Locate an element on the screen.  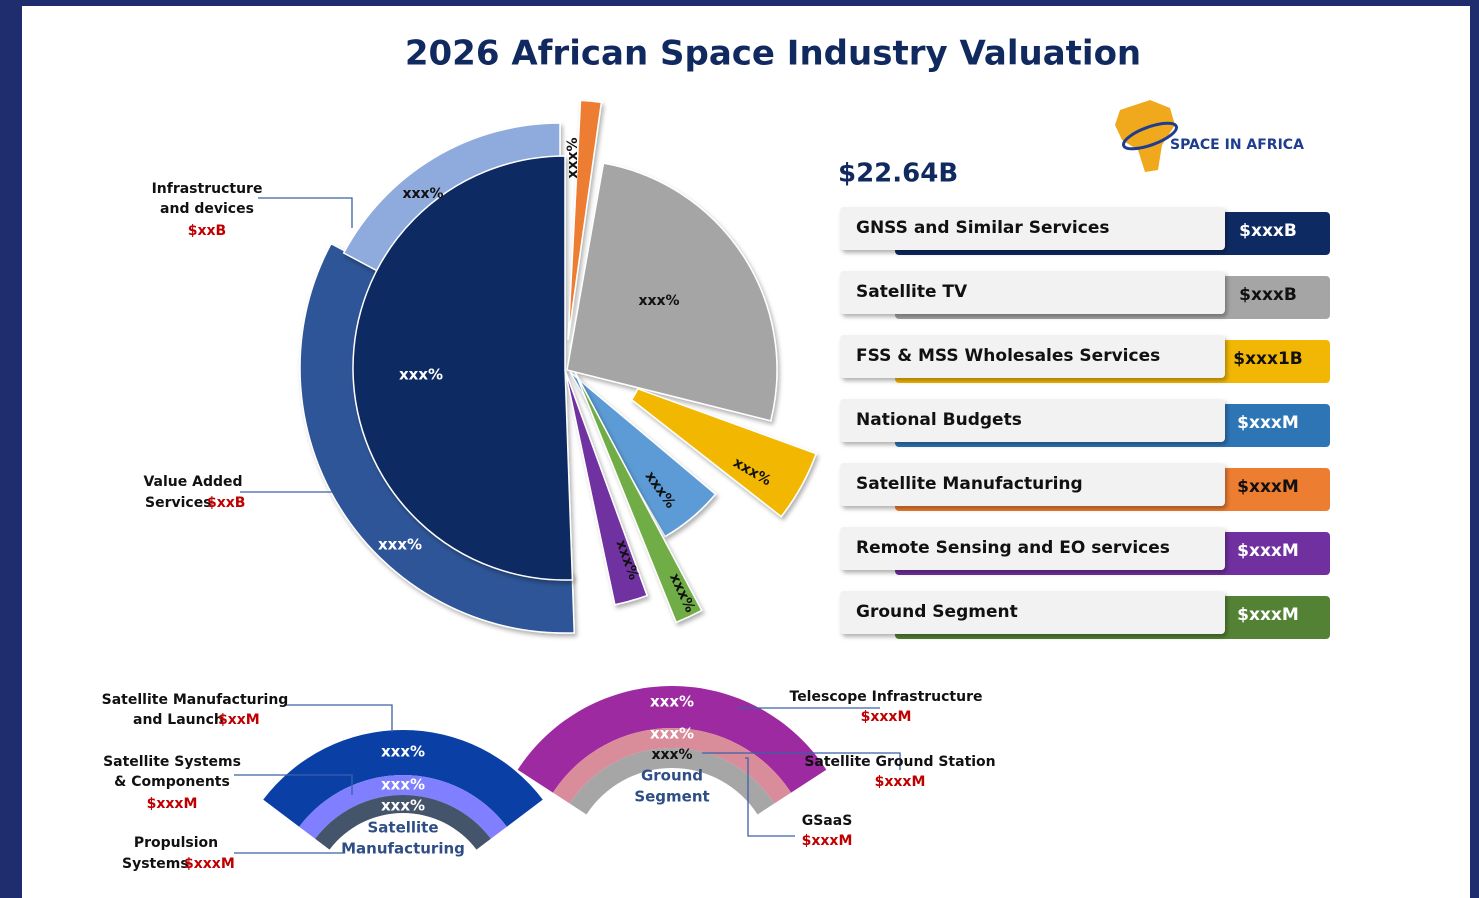
legend-label: National Budgets is located at coordinates (939, 420).